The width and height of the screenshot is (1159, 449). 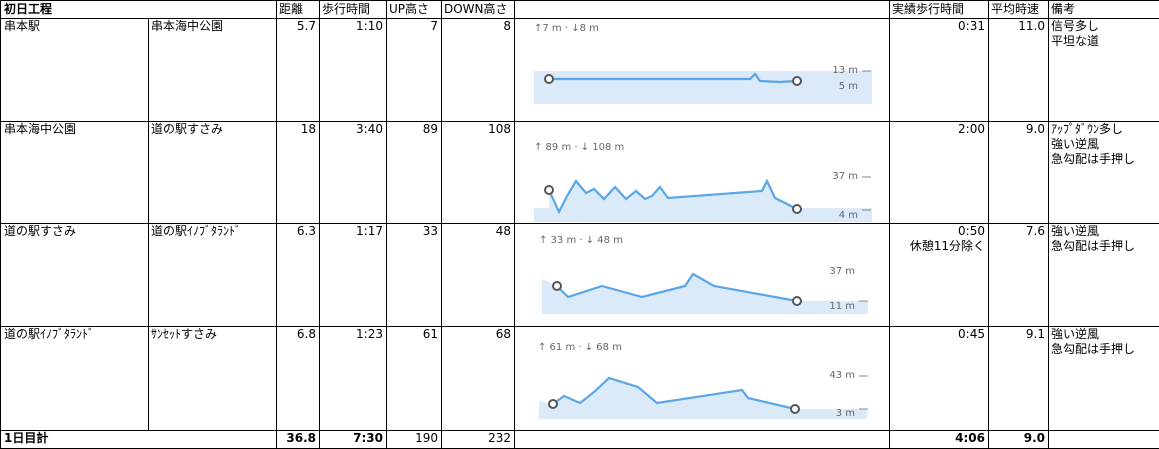 What do you see at coordinates (1018, 275) in the screenshot?
I see `cell: 7.6` at bounding box center [1018, 275].